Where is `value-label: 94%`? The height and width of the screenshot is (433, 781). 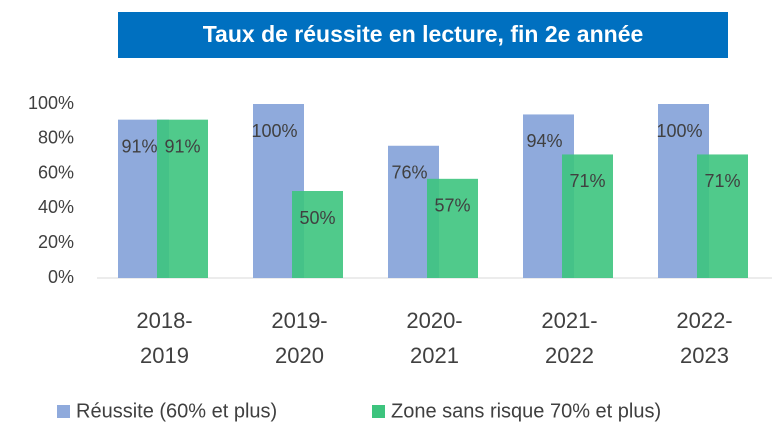 value-label: 94% is located at coordinates (544, 141).